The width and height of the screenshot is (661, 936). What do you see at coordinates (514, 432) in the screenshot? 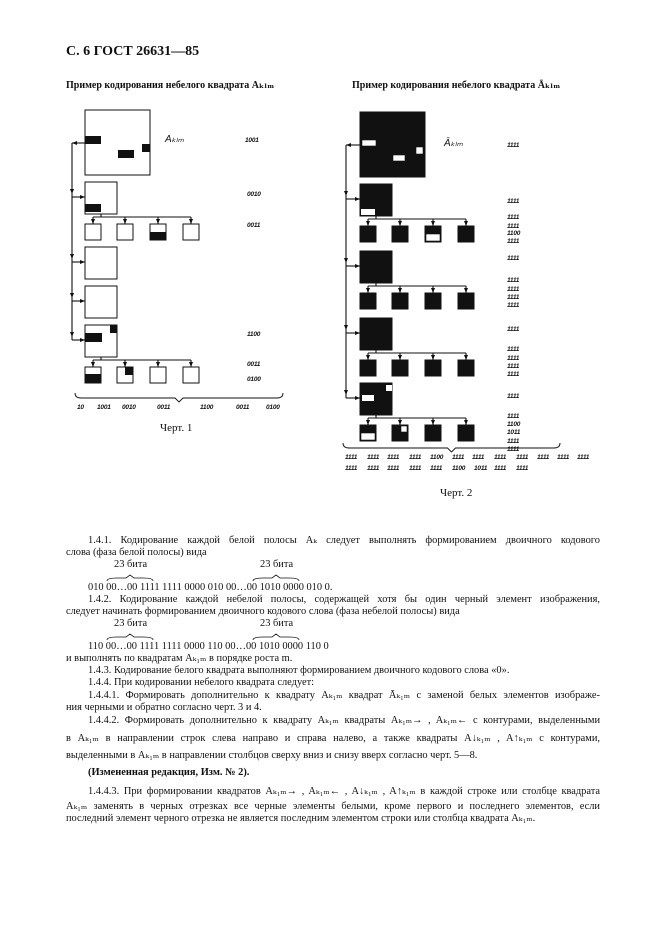
I see `figure2-code: 1011` at bounding box center [514, 432].